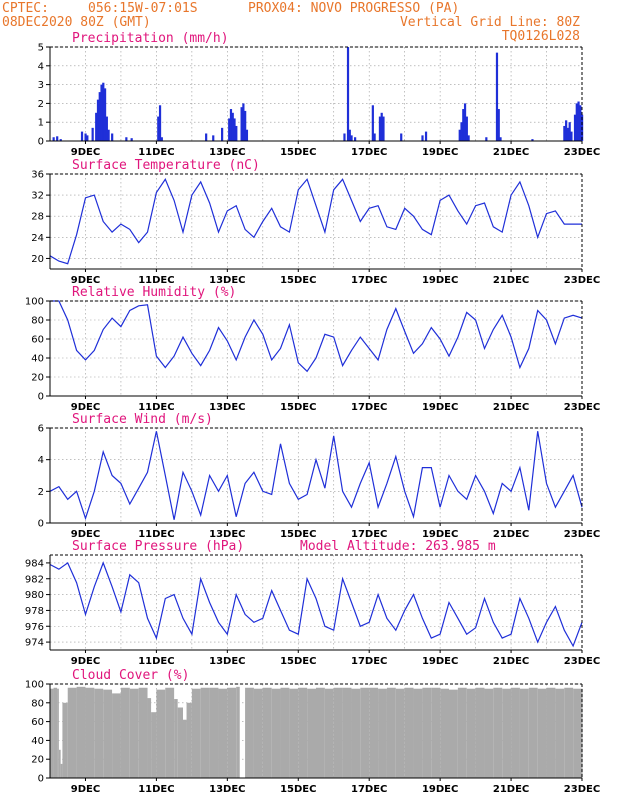 Image resolution: width=618 pixels, height=800 pixels. What do you see at coordinates (34, 611) in the screenshot?
I see `y-tick-label: 978` at bounding box center [34, 611].